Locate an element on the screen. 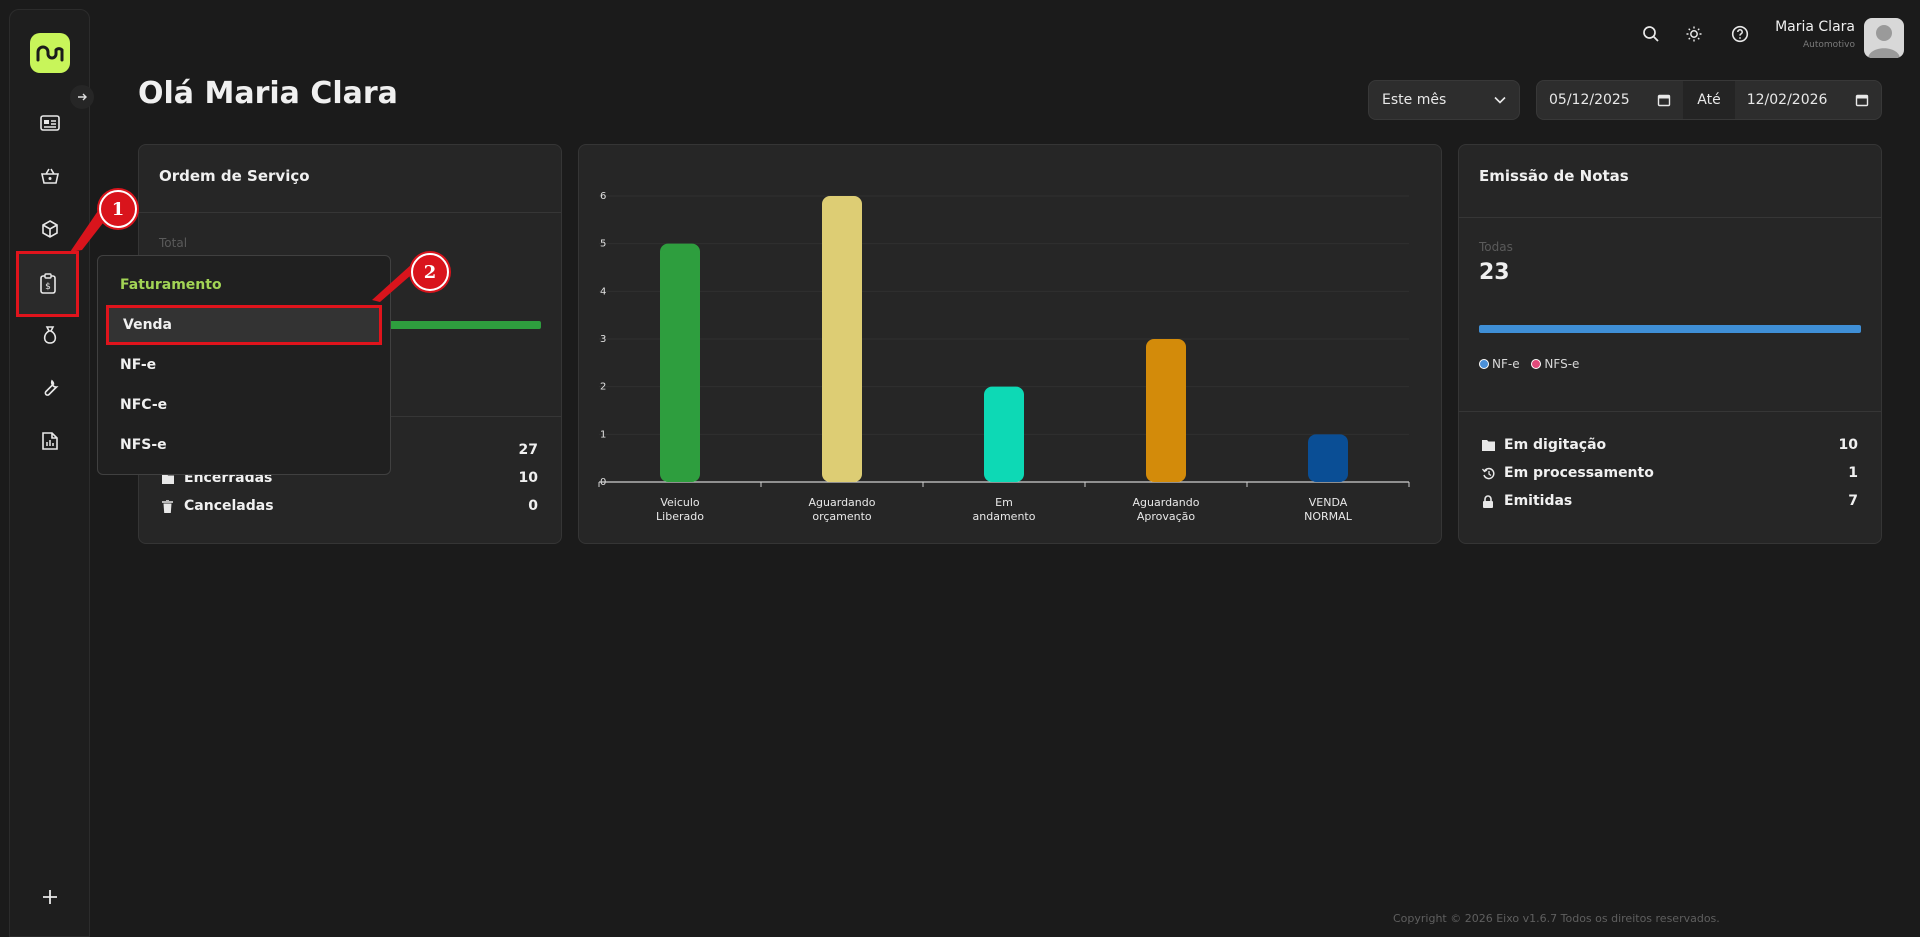 The height and width of the screenshot is (937, 1920). x-category-label: Liberado is located at coordinates (680, 516).